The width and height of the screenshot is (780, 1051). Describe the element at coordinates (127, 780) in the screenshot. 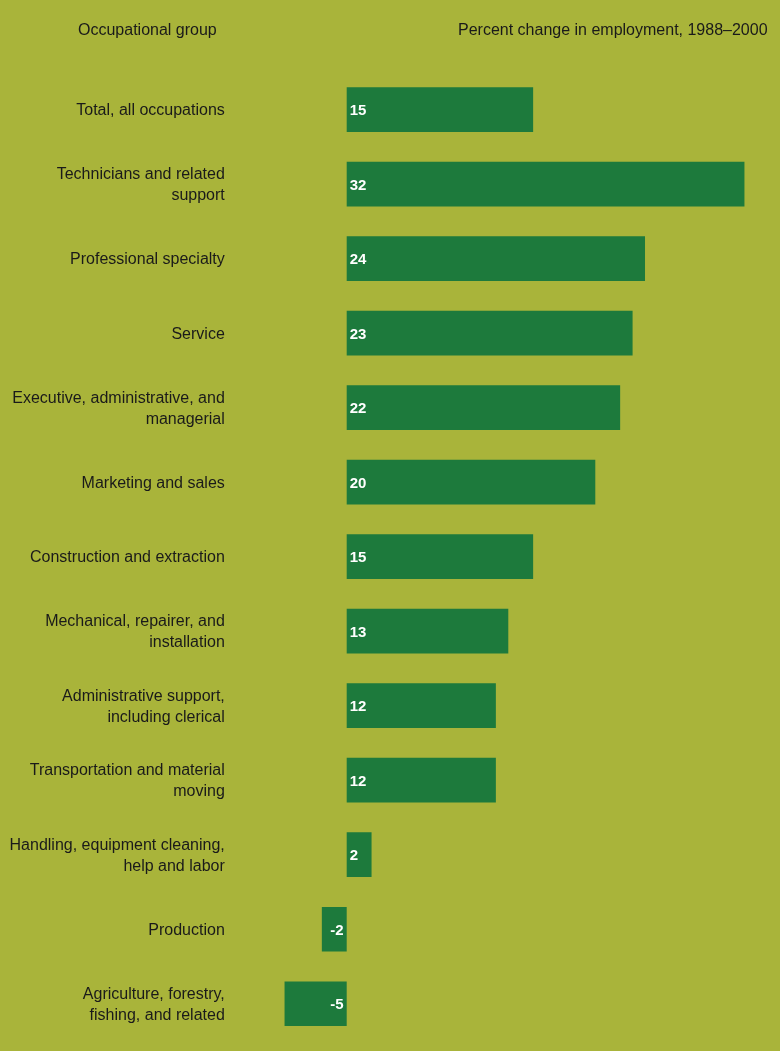

I see `y-tick-label: Transportation and material moving` at that location.